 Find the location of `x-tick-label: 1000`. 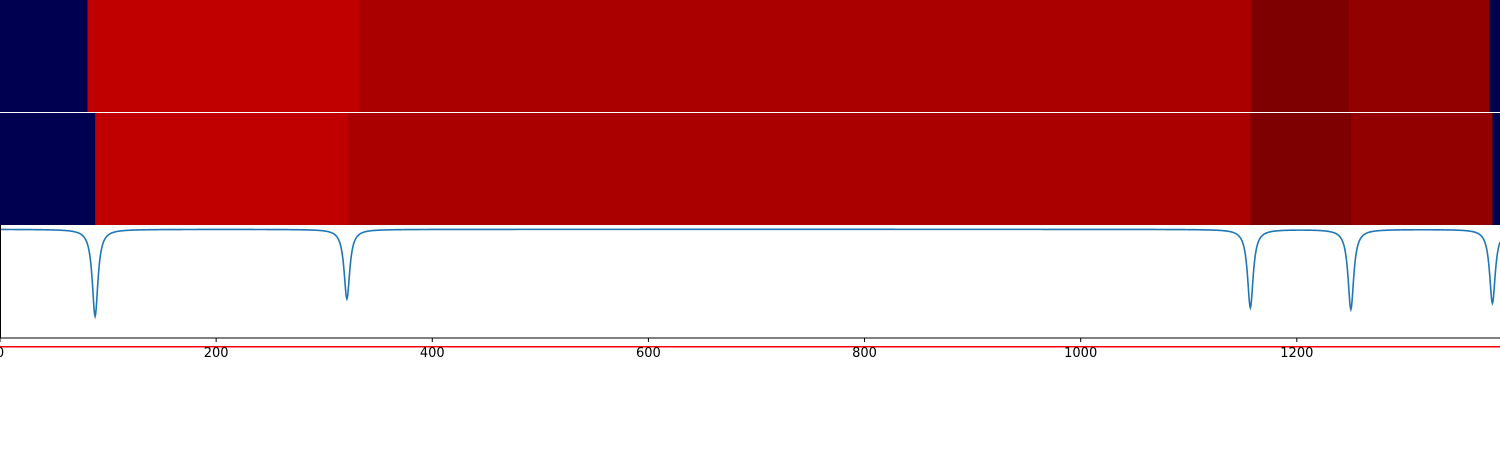

x-tick-label: 1000 is located at coordinates (1080, 353).